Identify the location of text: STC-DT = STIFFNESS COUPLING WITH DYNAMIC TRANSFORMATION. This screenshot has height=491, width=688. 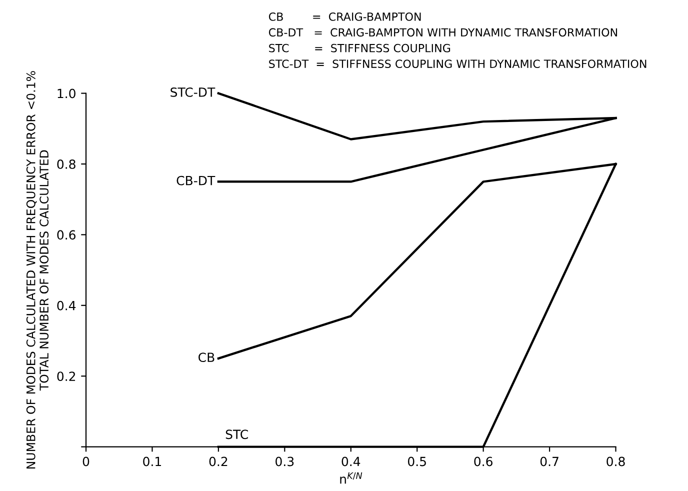
(457, 64).